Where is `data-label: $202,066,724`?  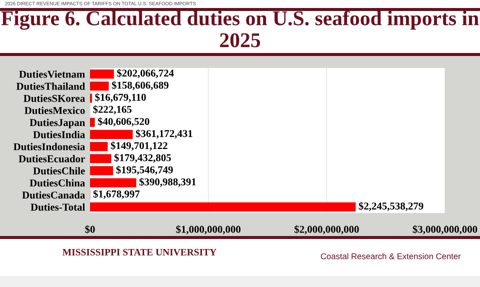
data-label: $202,066,724 is located at coordinates (145, 73).